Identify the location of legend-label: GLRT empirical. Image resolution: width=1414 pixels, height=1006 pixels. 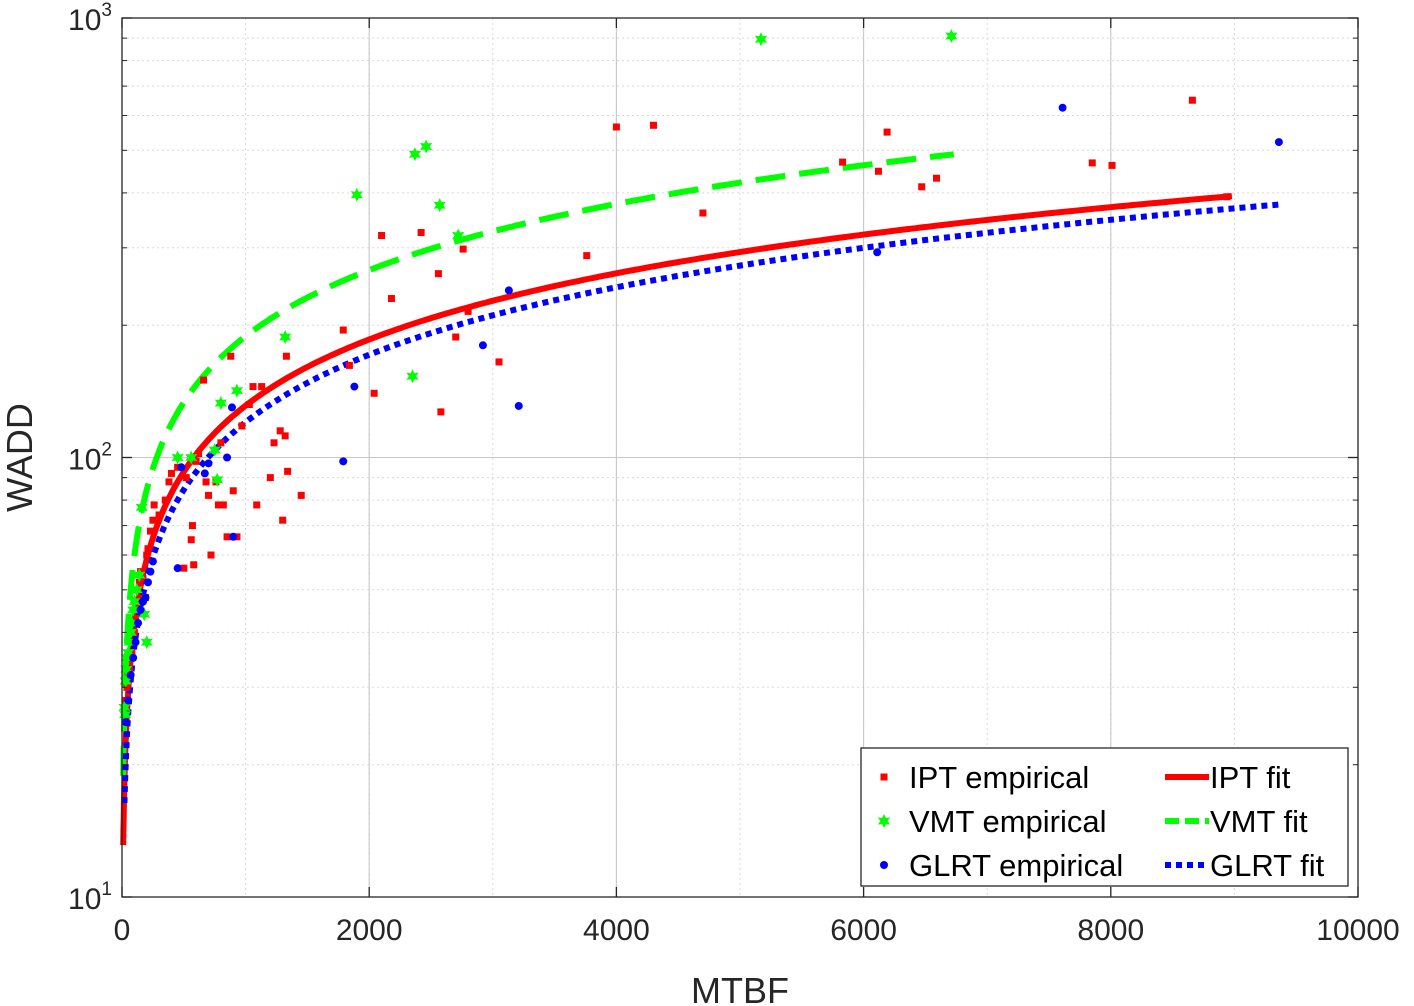
(1016, 865).